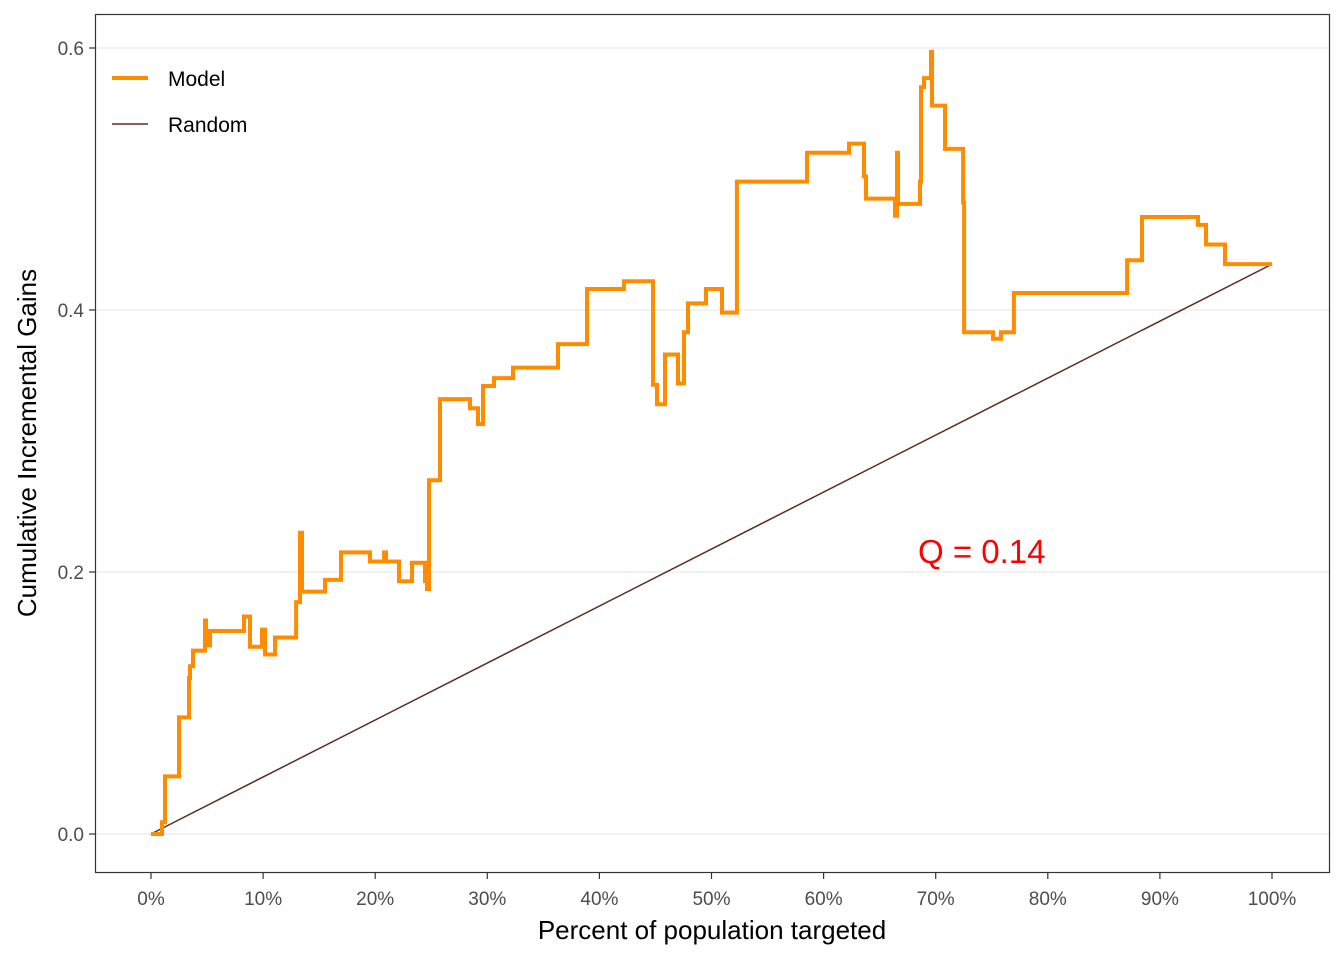  Describe the element at coordinates (179, 102) in the screenshot. I see `legend: Model Random` at that location.